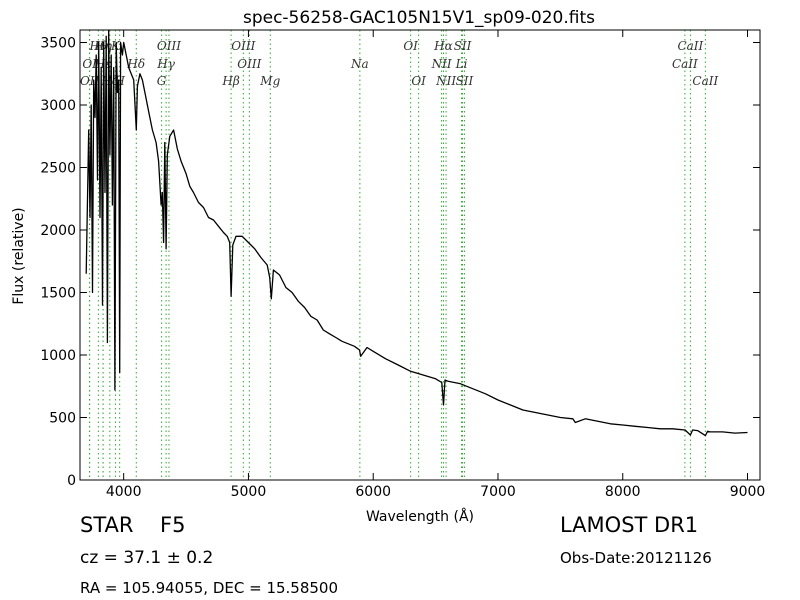 This screenshot has width=800, height=600. What do you see at coordinates (107, 525) in the screenshot?
I see `object-class: STAR` at bounding box center [107, 525].